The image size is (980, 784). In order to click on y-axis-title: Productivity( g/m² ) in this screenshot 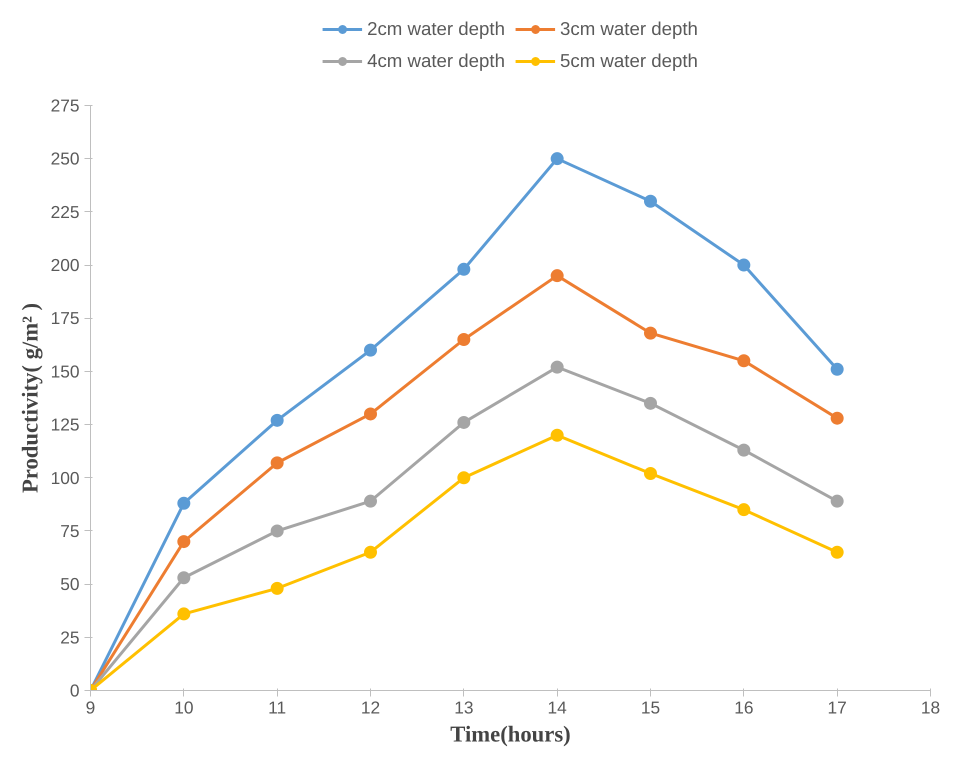, I will do `click(30, 398)`.